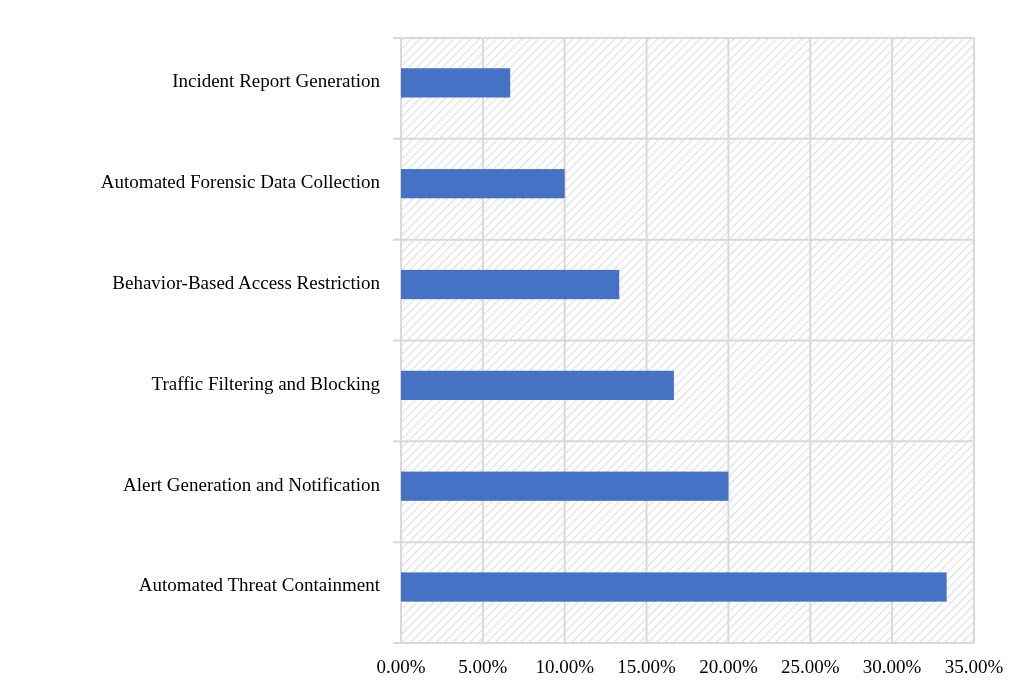 This screenshot has height=693, width=1029. I want to click on x-tick-label: 20.00%, so click(728, 666).